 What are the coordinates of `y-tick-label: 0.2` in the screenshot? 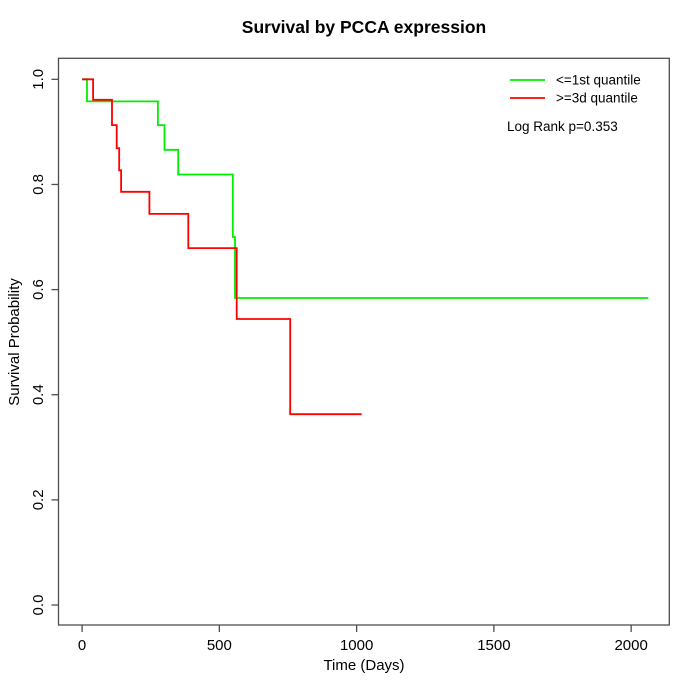 It's located at (38, 499).